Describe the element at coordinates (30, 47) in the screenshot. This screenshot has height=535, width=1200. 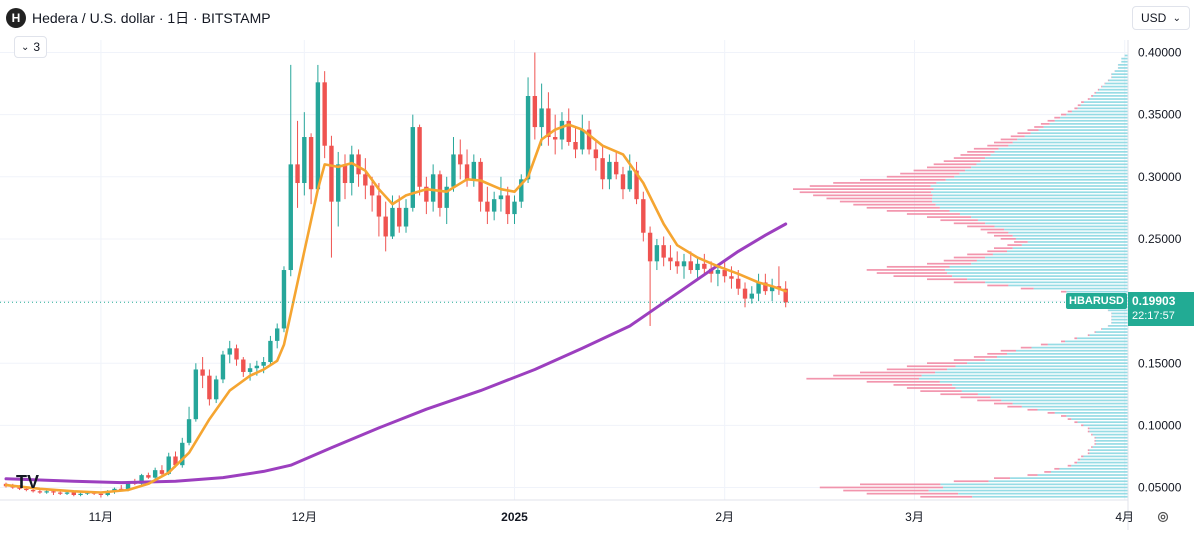
I see `indicators-toggle-button: ⌄ 3` at that location.